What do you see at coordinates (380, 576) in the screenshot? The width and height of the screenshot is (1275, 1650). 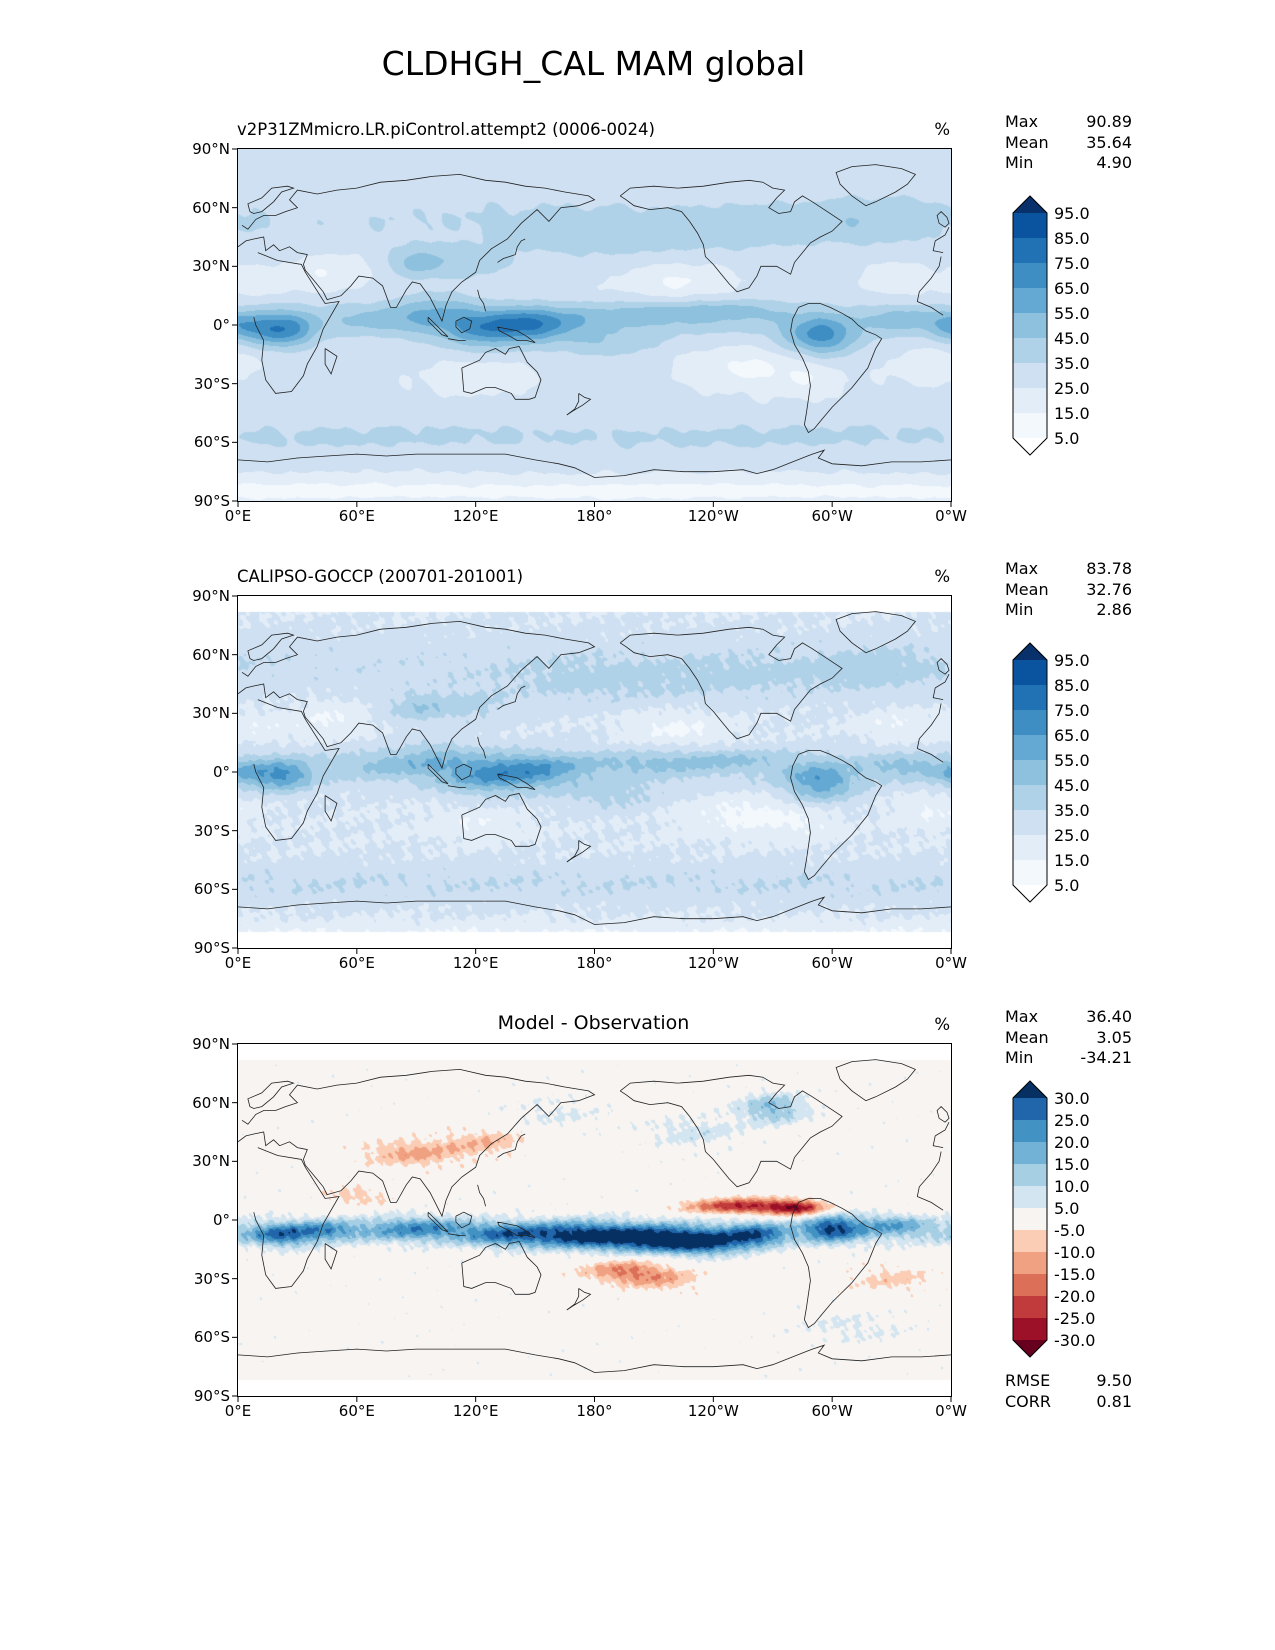 I see `panel-observation-title: CALIPSO-GOCCP (200701-201001)` at bounding box center [380, 576].